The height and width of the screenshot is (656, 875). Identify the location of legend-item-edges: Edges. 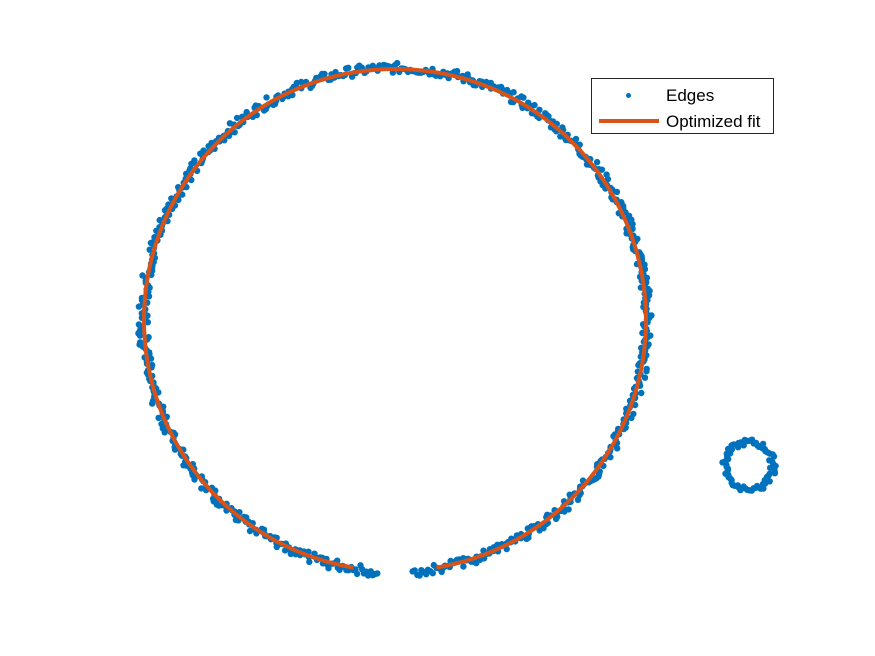
(682, 95).